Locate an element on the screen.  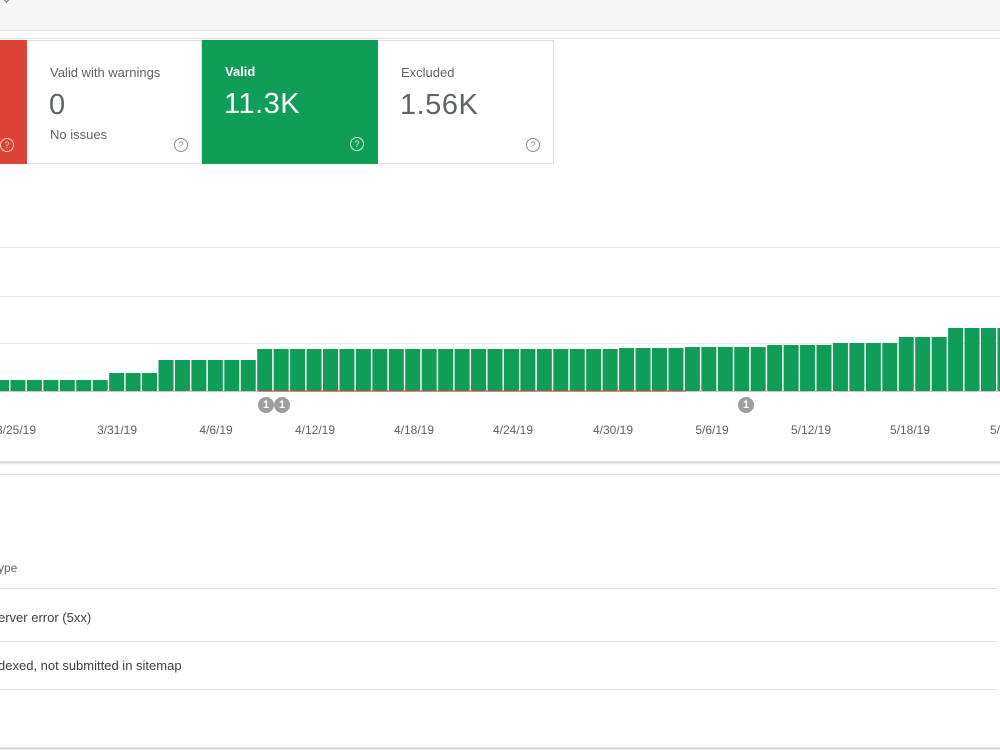
x-tick-label: 4/6/19 is located at coordinates (216, 430).